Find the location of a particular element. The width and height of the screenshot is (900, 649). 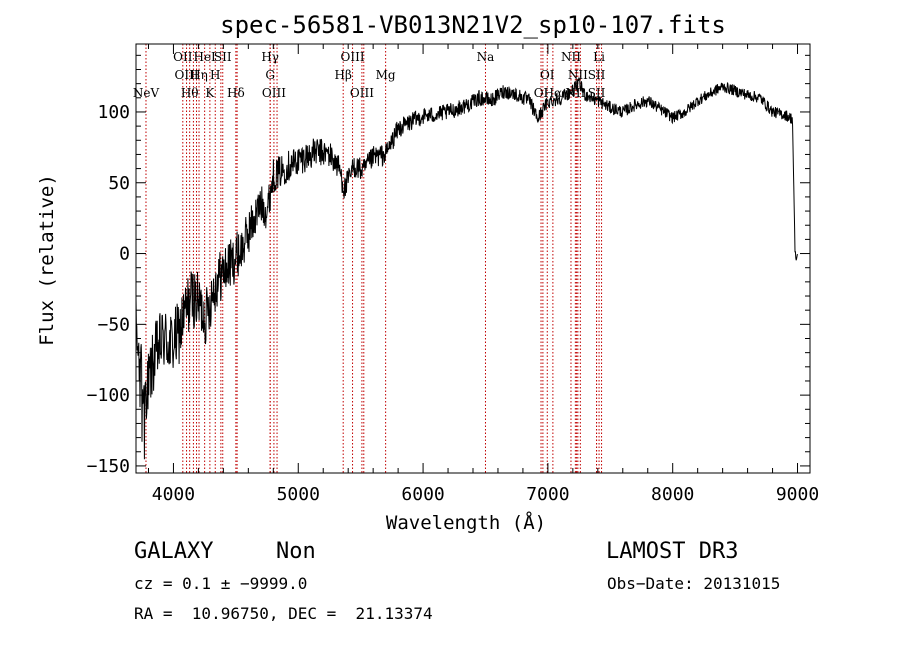

x-axis-label: Wavelength (Å) is located at coordinates (466, 522).